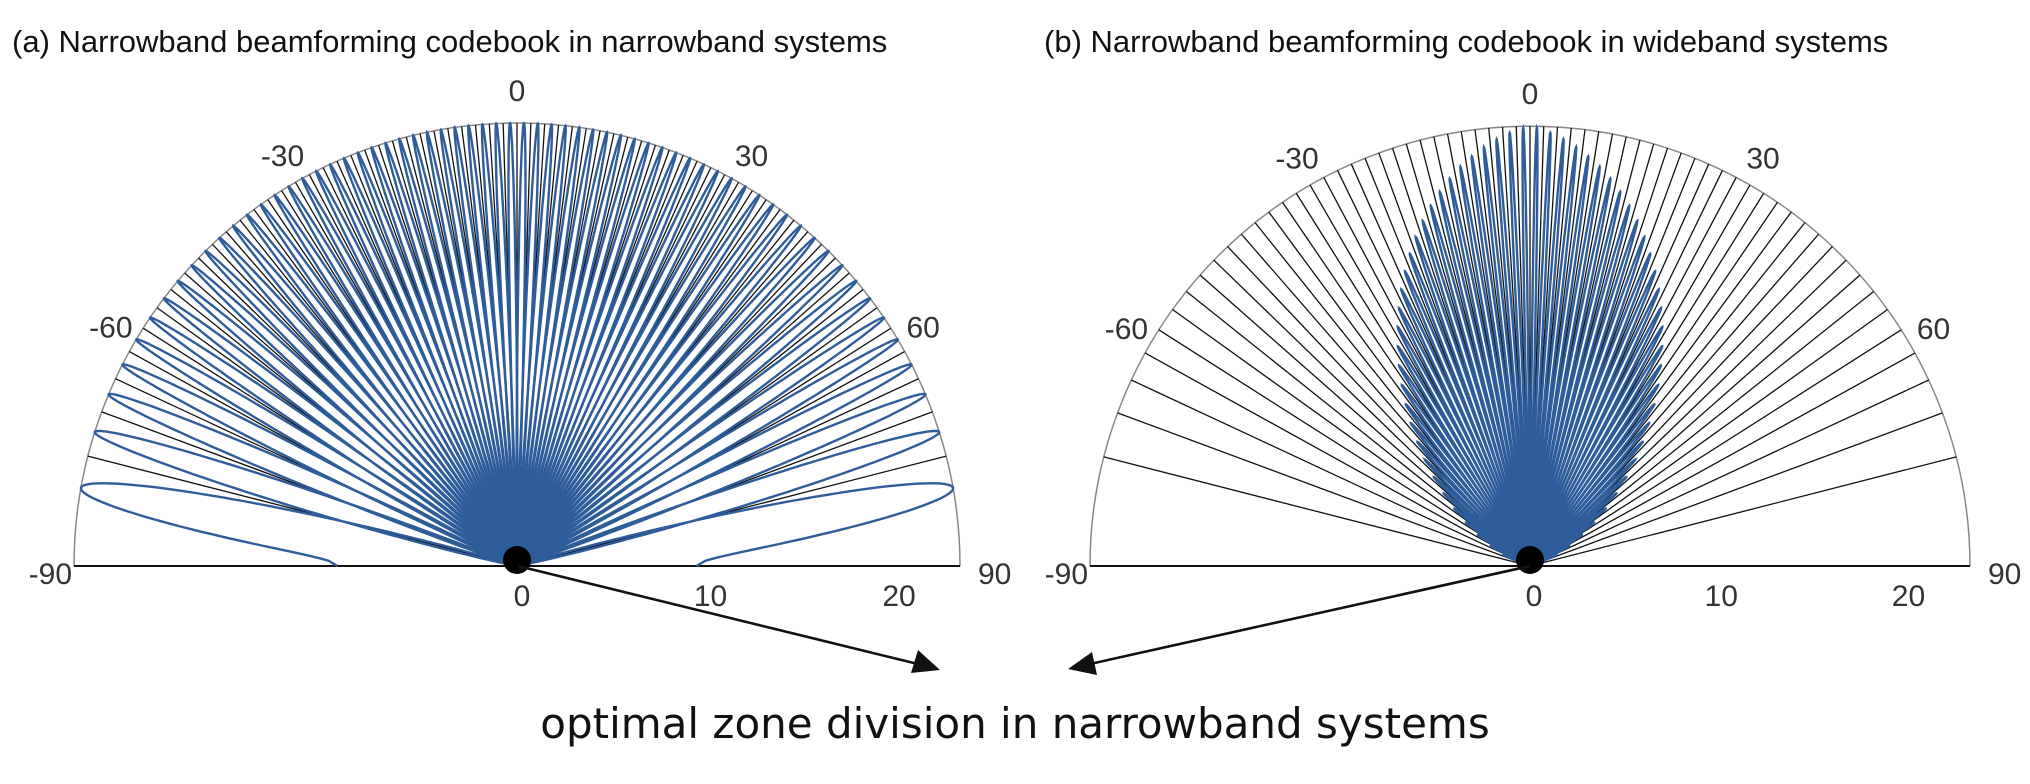  I want to click on chart-b-radial-tick-label: 0, so click(1534, 596).